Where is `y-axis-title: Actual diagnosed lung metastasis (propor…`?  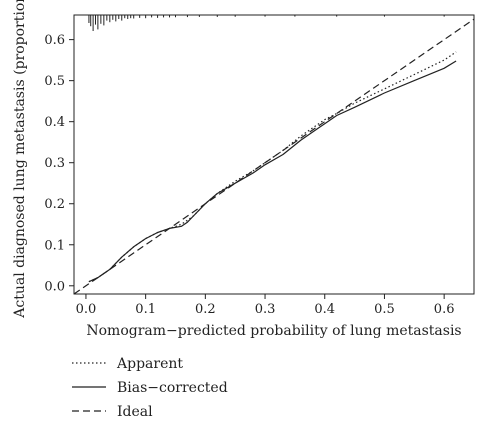 y-axis-title: Actual diagnosed lung metastasis (propor… is located at coordinates (20, 159).